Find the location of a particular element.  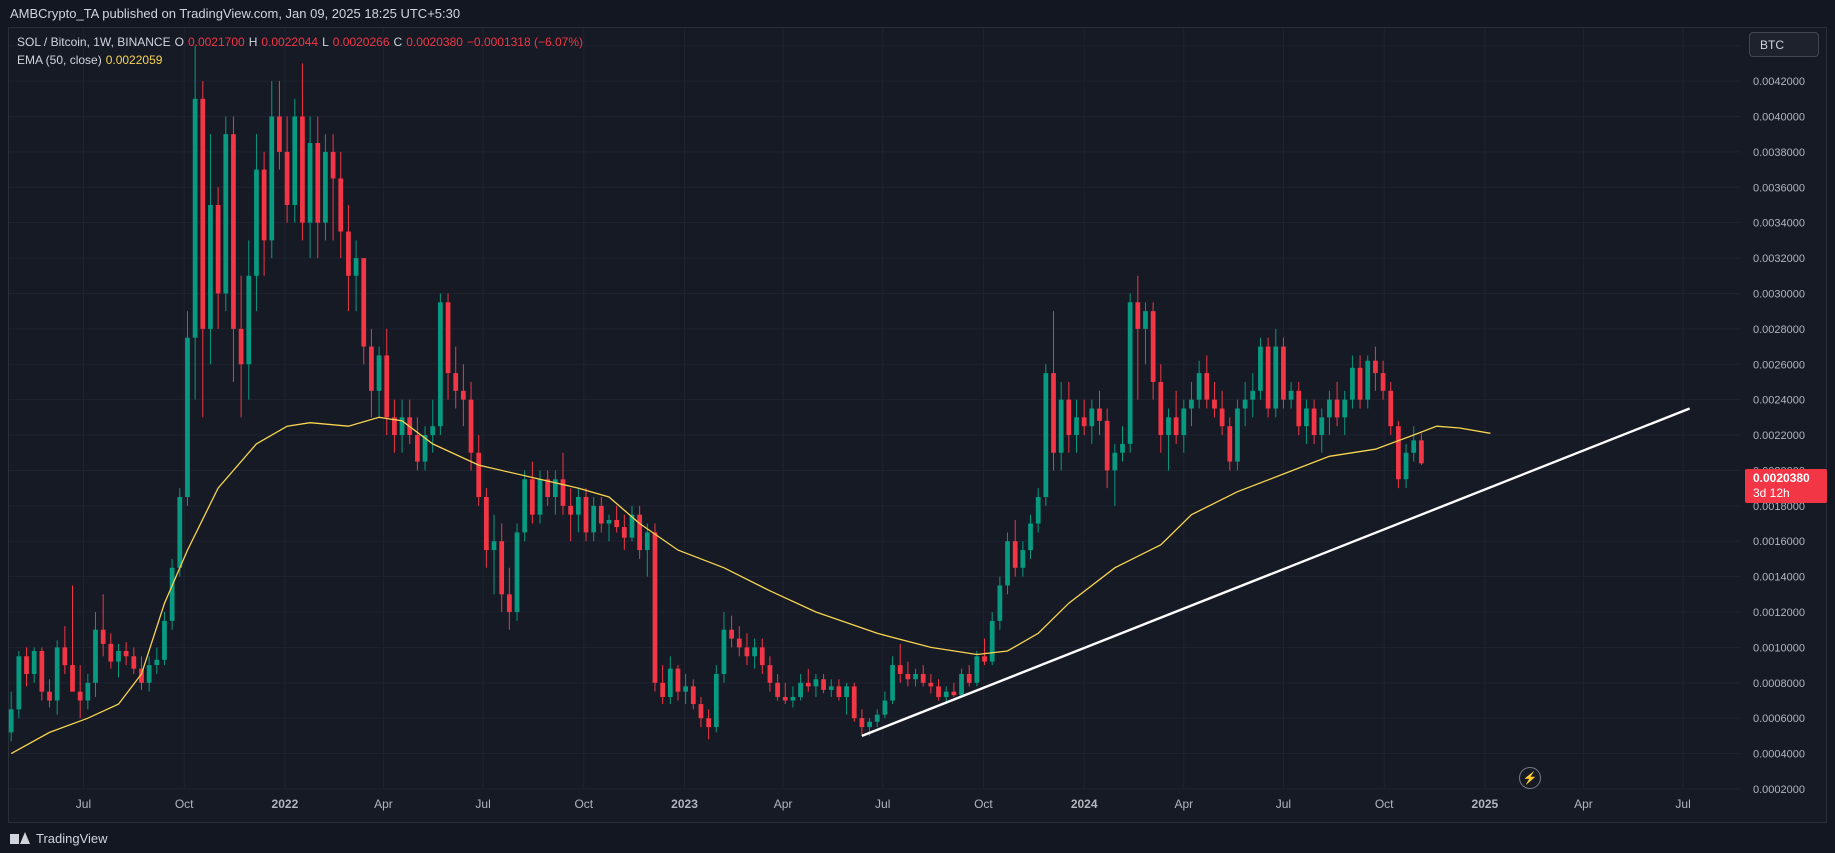

y-tick-label: 0.0026000 is located at coordinates (1779, 365).